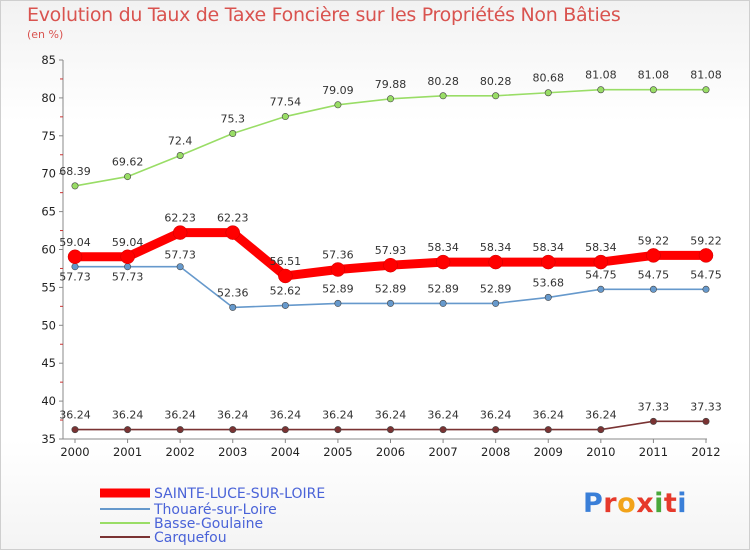 The height and width of the screenshot is (550, 750). What do you see at coordinates (549, 78) in the screenshot?
I see `data-label: 80.68` at bounding box center [549, 78].